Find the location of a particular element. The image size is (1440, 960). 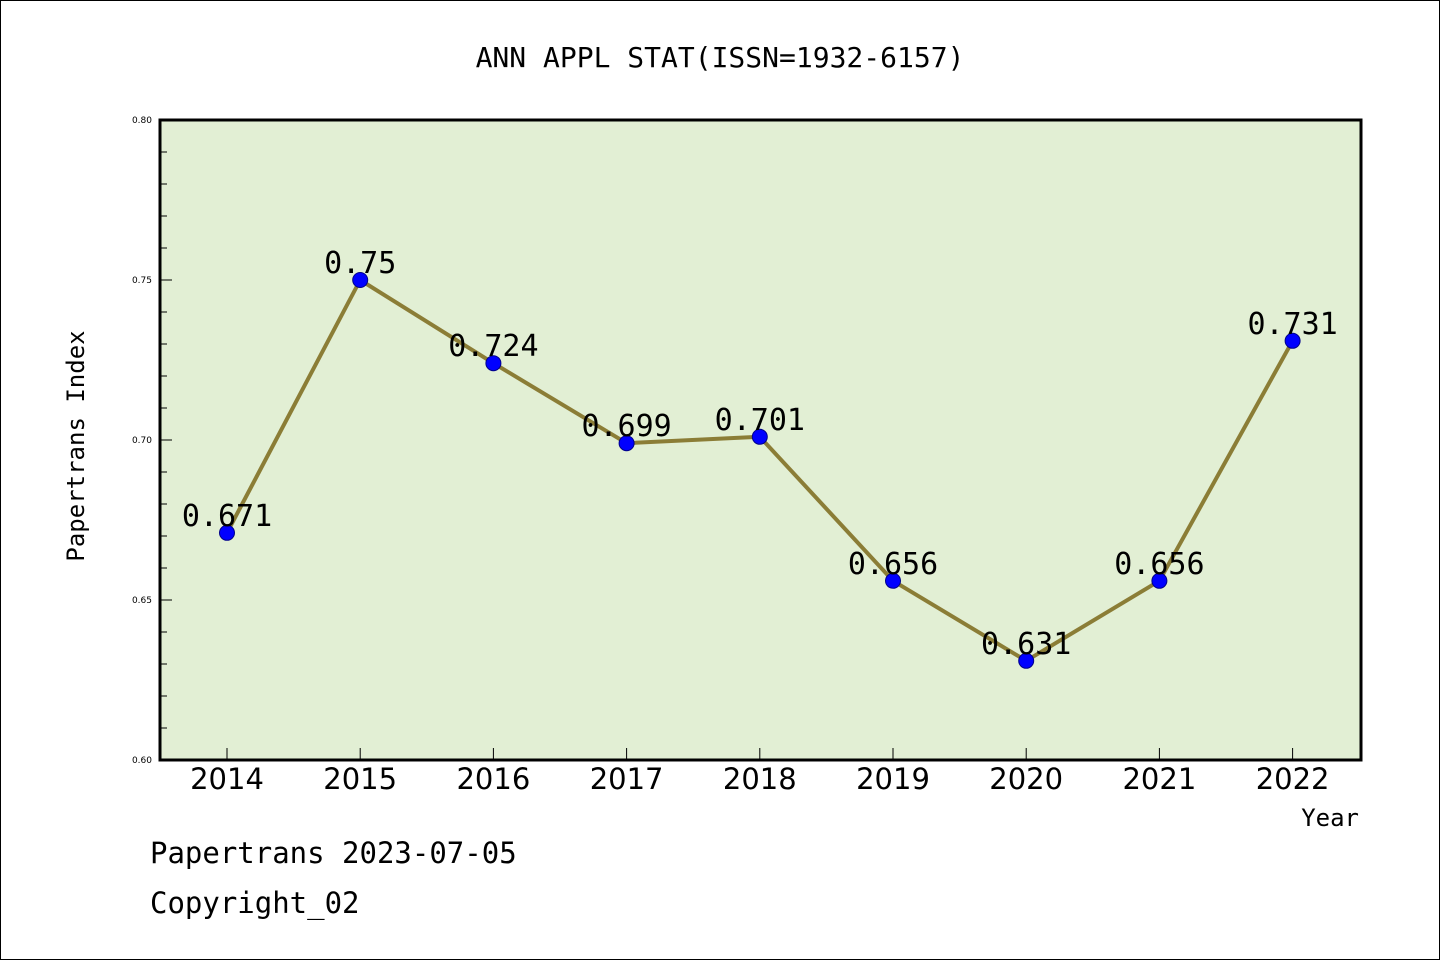

footer-copyright: Copyright_02 is located at coordinates (255, 903).